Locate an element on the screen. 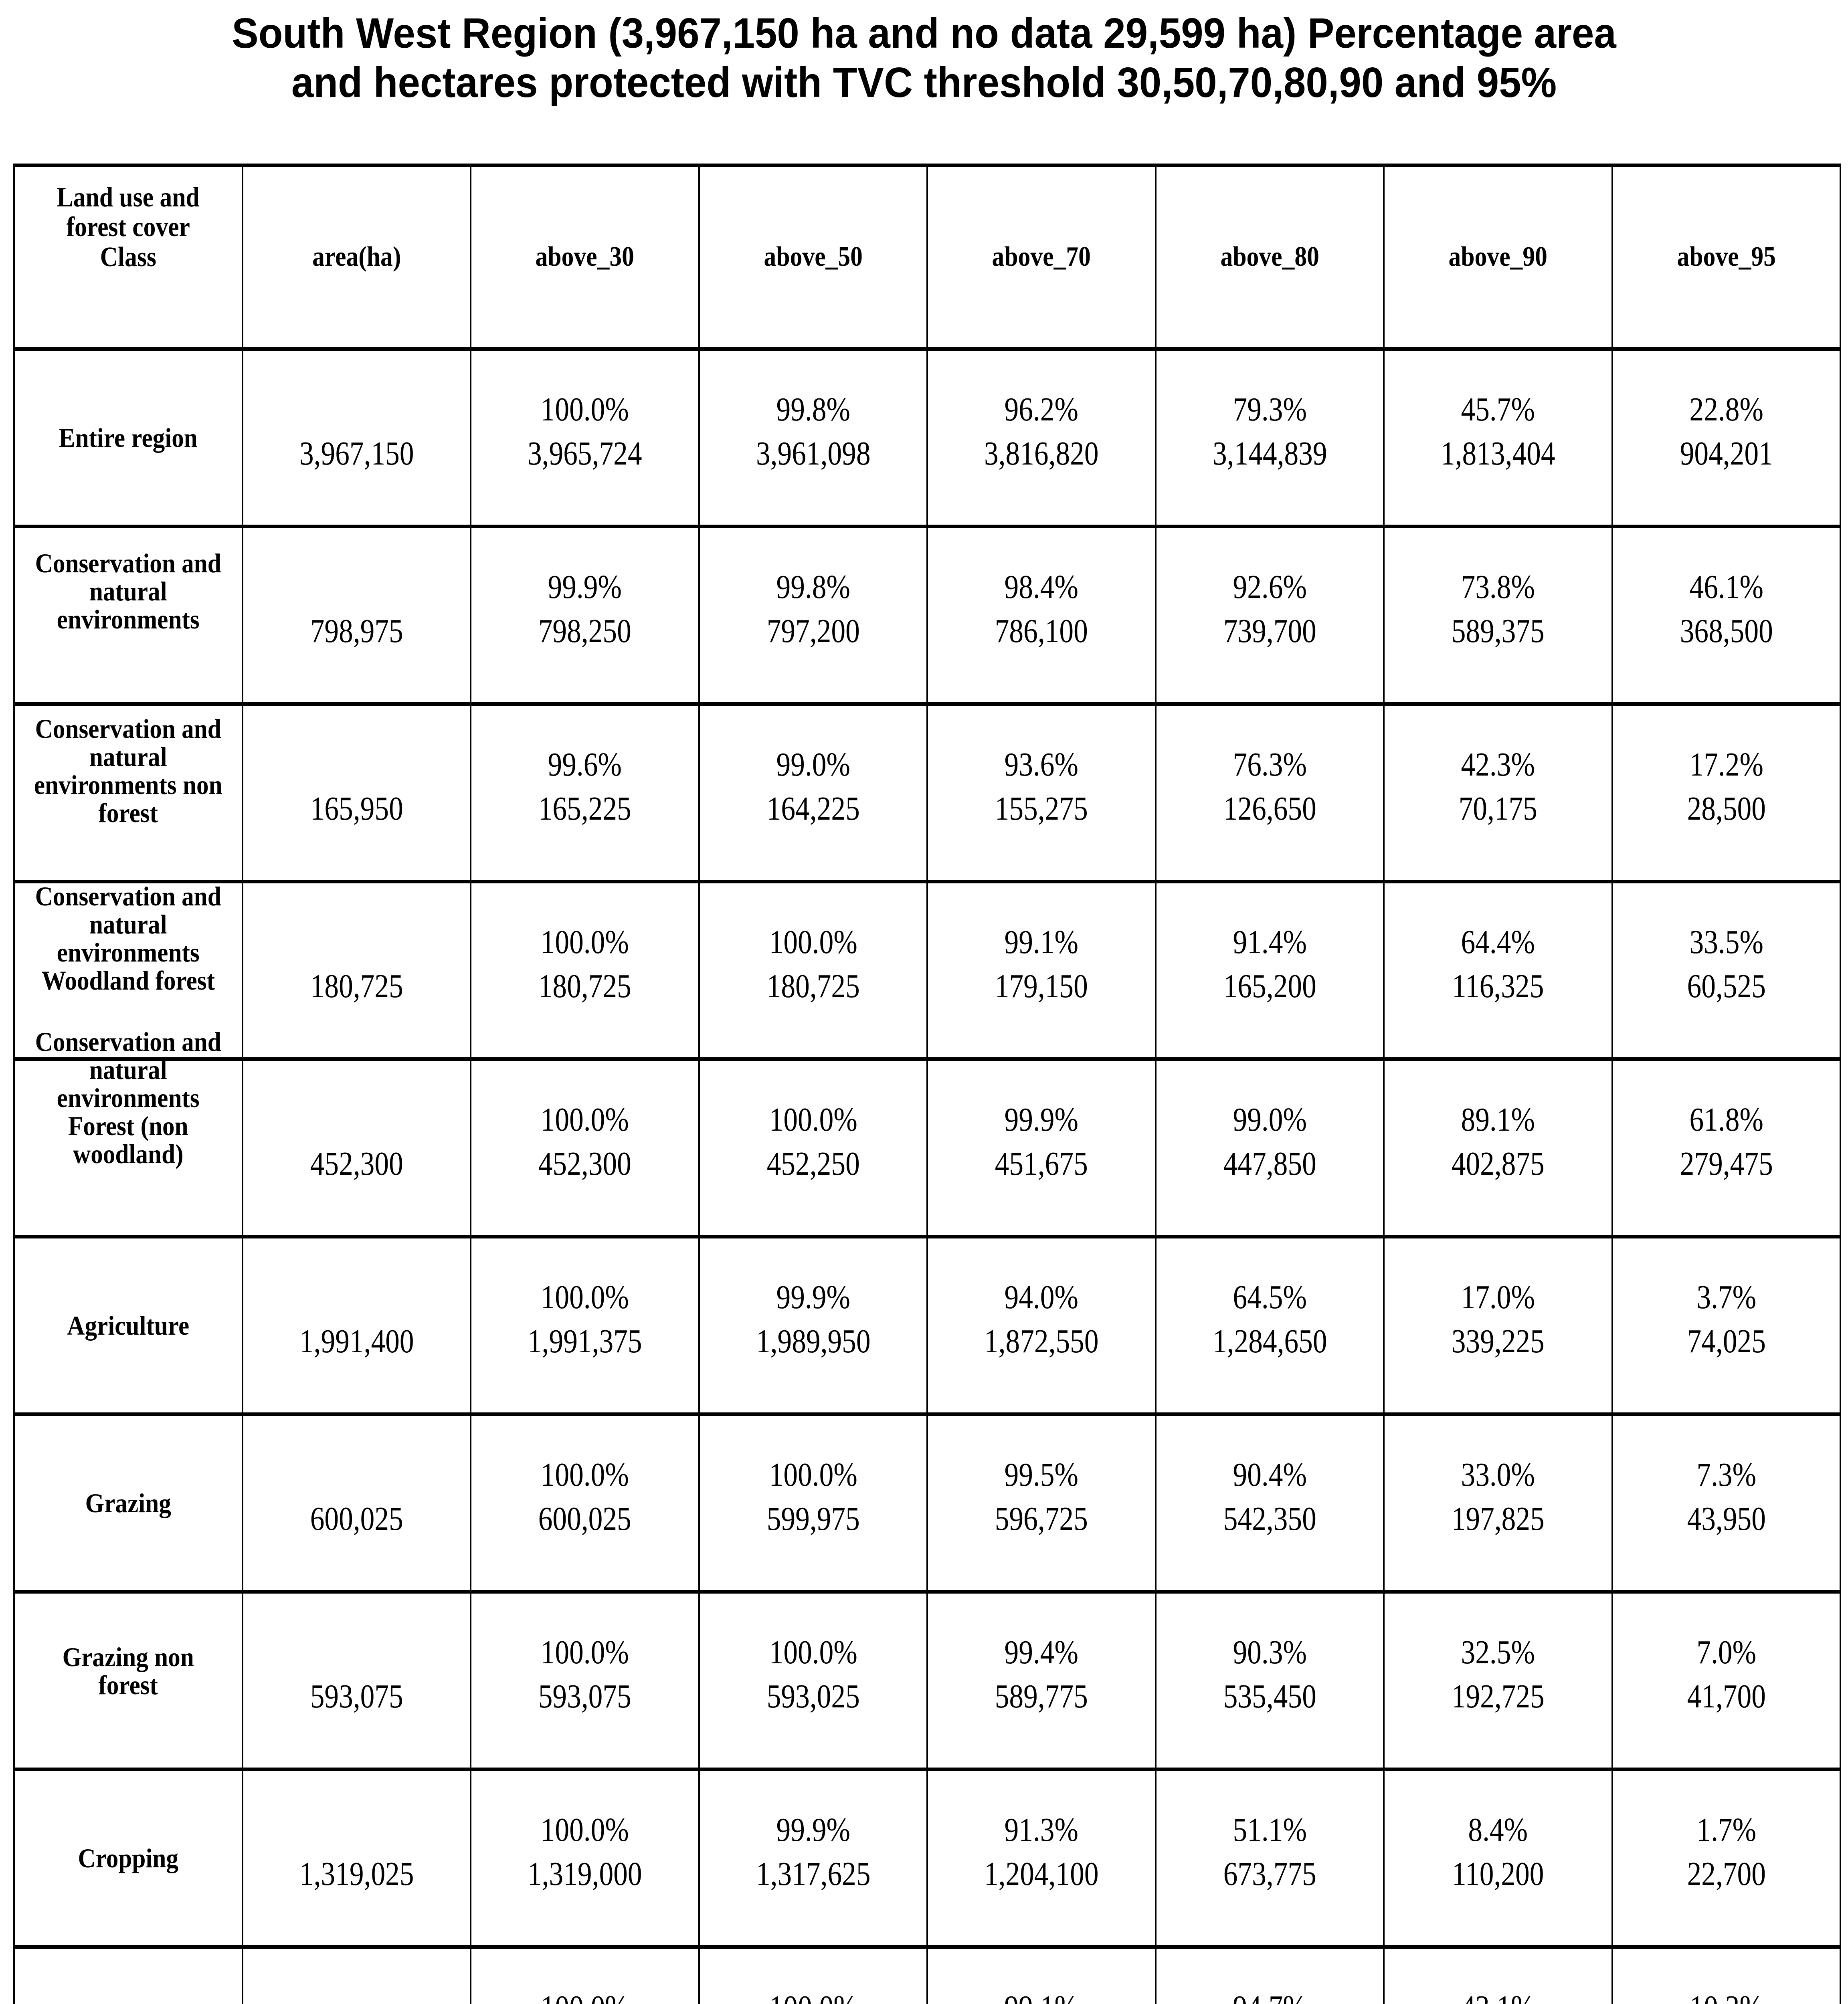 The height and width of the screenshot is (2004, 1848). above-95-cell: 61.8% 279,475 is located at coordinates (1726, 1147).